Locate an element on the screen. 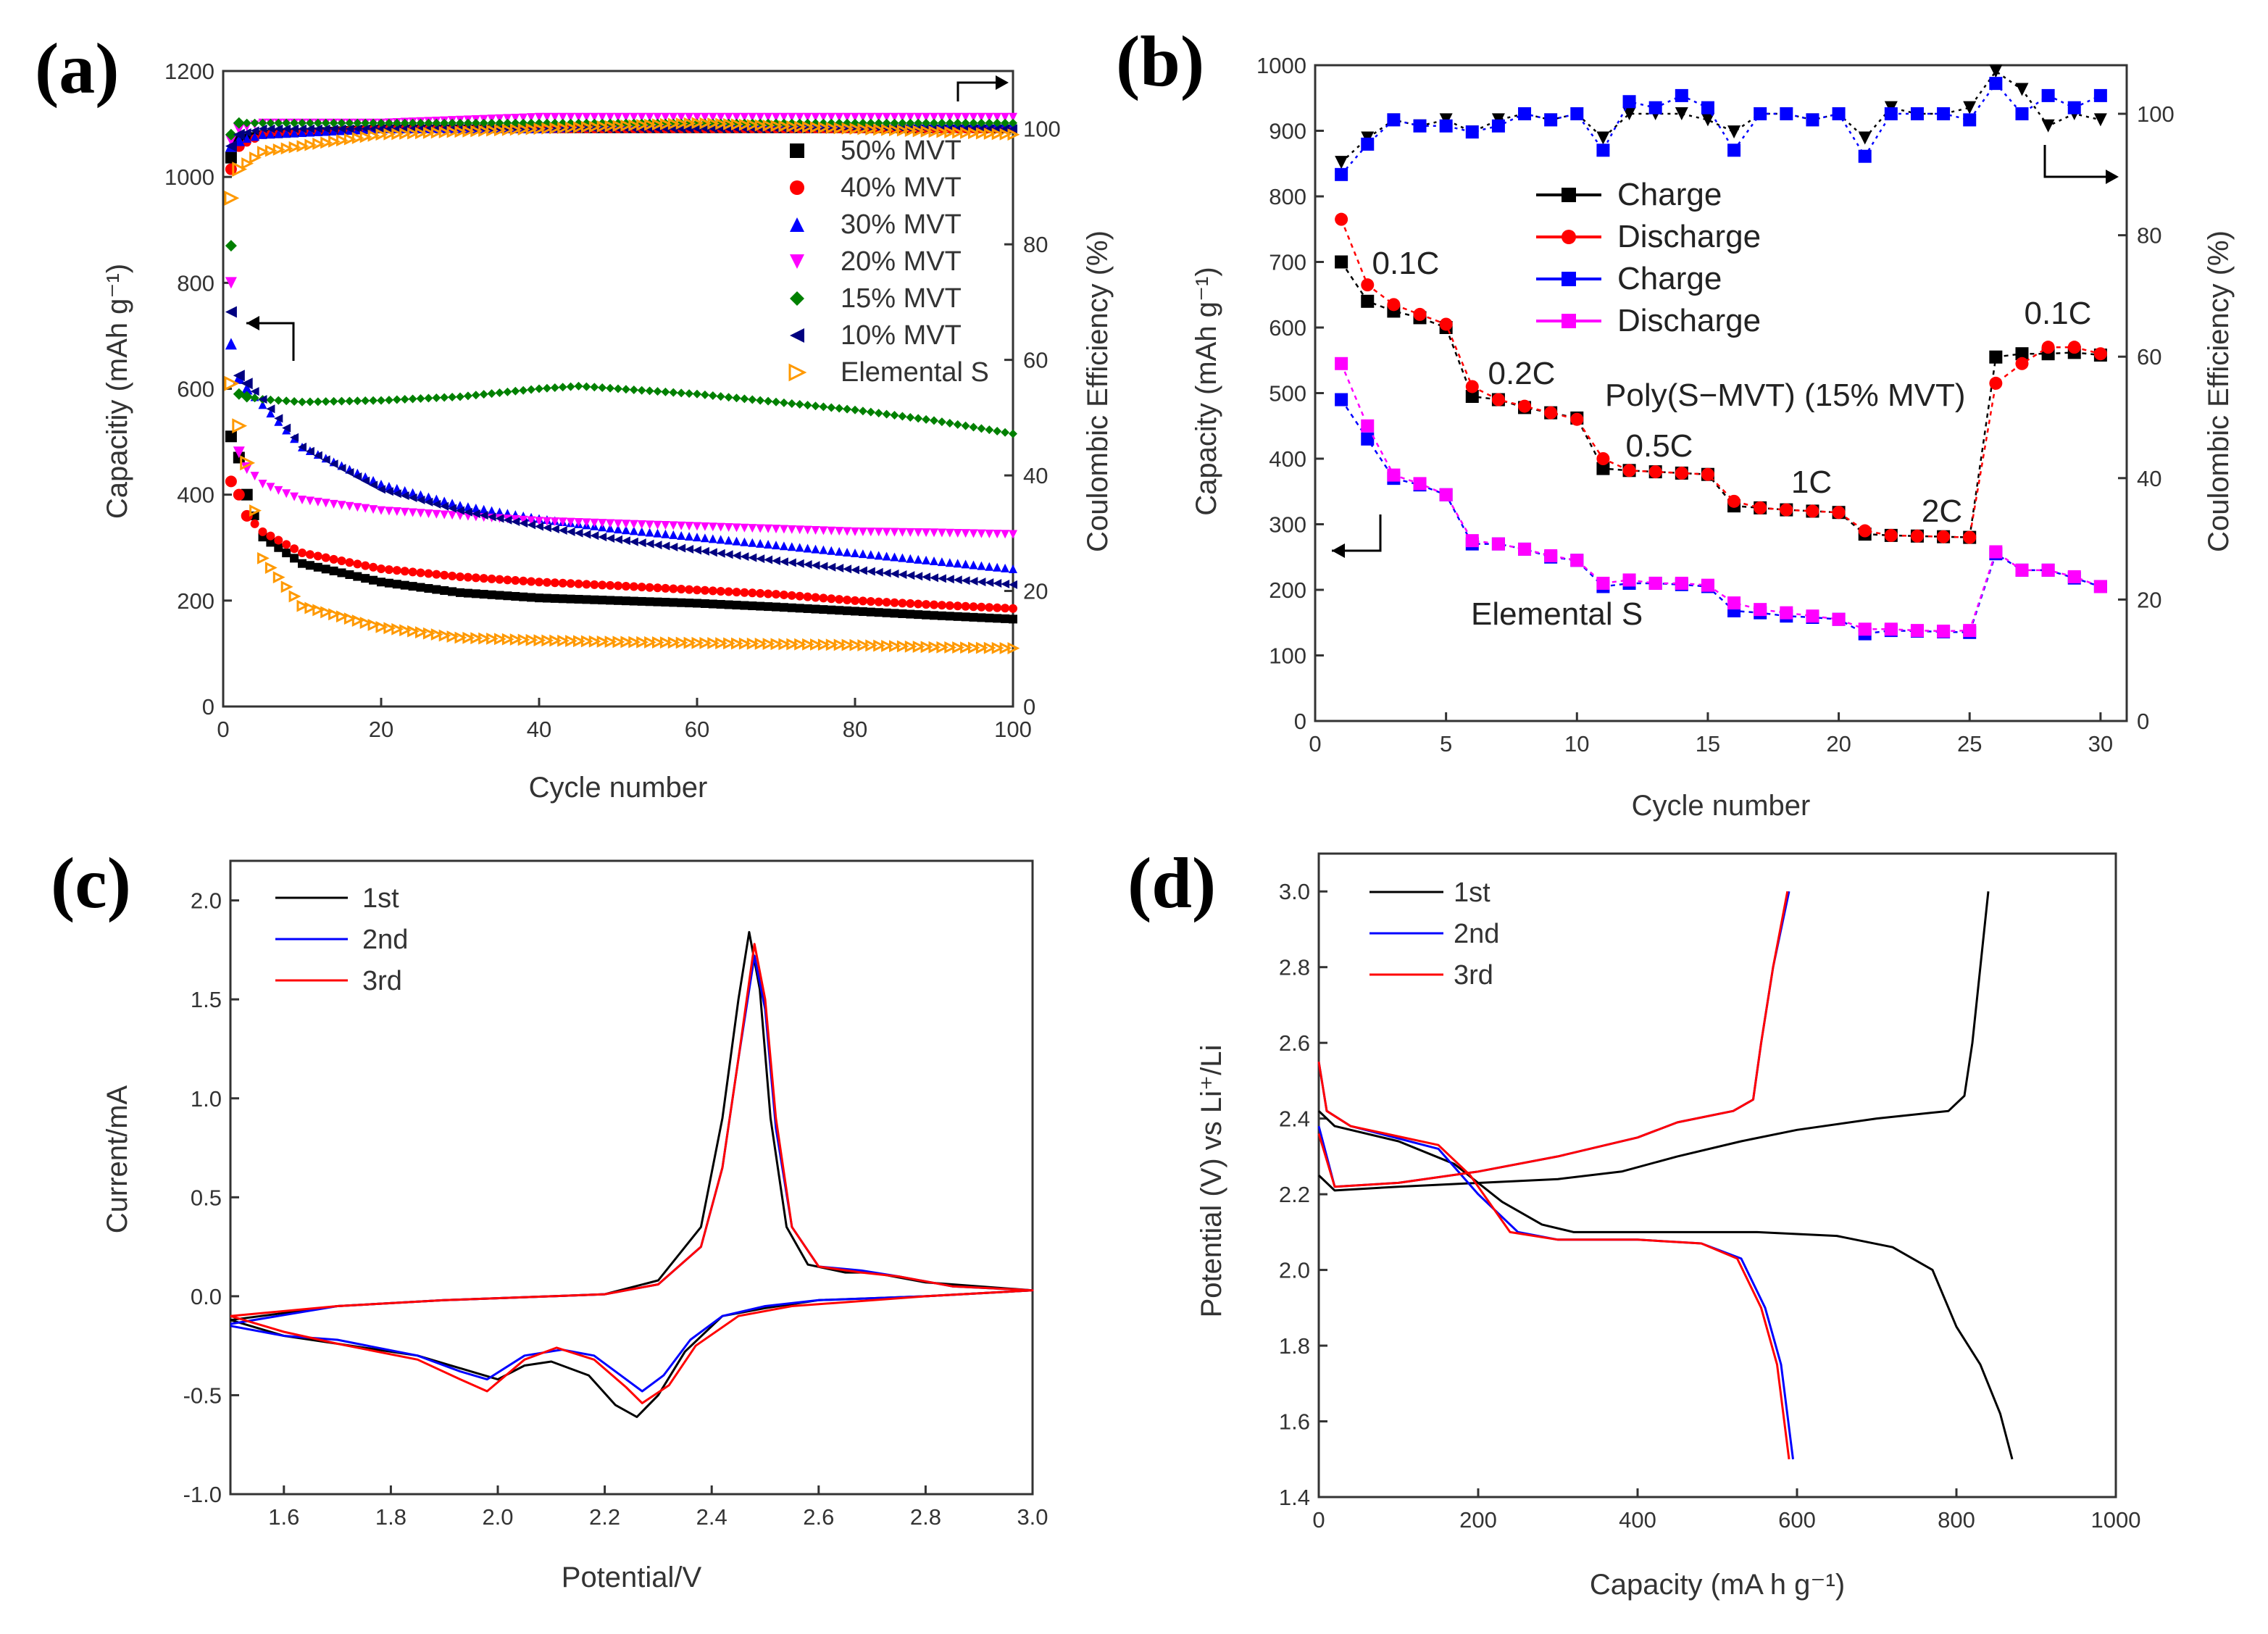  left-axis-arrow is located at coordinates (1357, 533).